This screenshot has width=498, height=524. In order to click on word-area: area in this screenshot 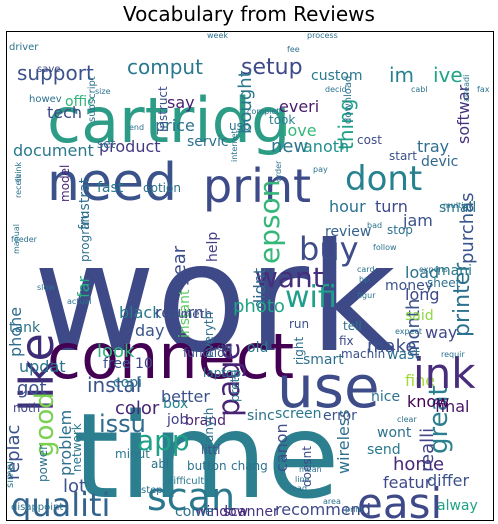, I will do `click(332, 501)`.